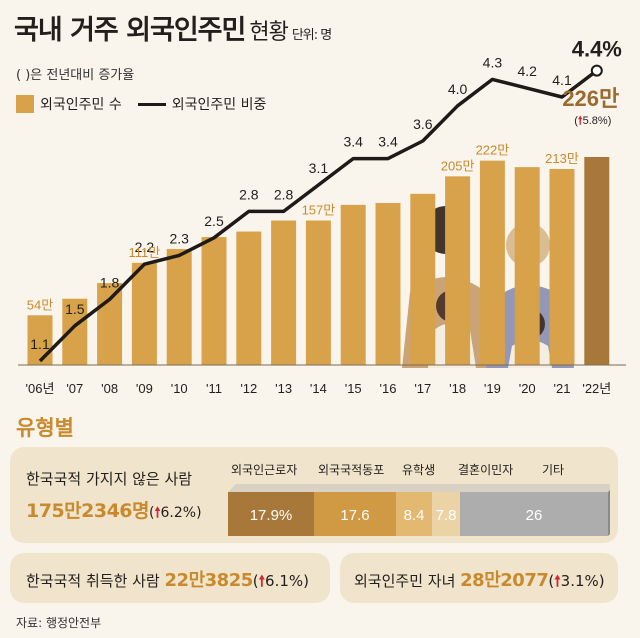 The height and width of the screenshot is (638, 640). I want to click on type-label-other: 기타, so click(553, 470).